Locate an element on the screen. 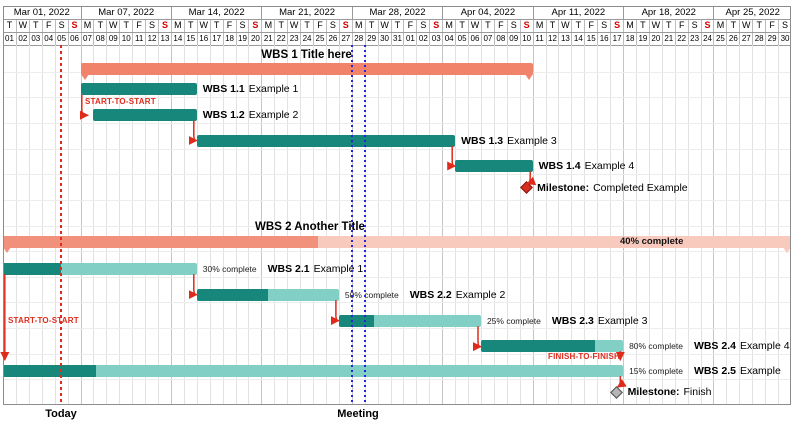 This screenshot has width=794, height=430. task-code: WBS 1.3 is located at coordinates (482, 140).